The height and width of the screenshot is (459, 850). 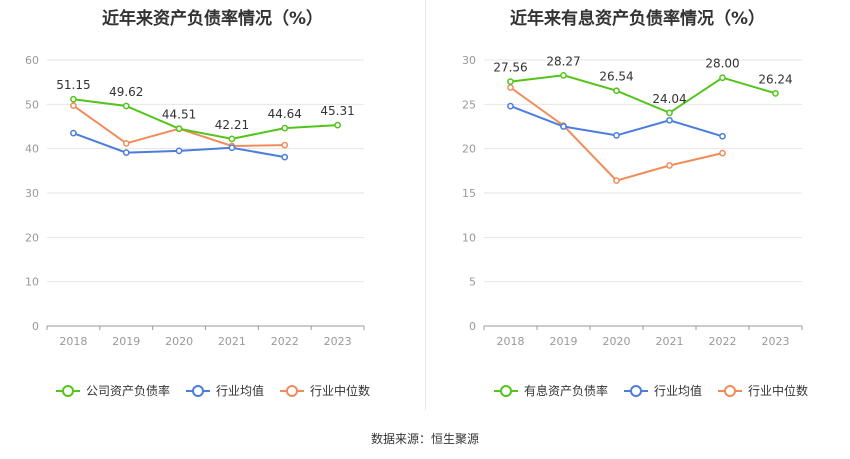 I want to click on data-label: 28.00, so click(x=722, y=64).